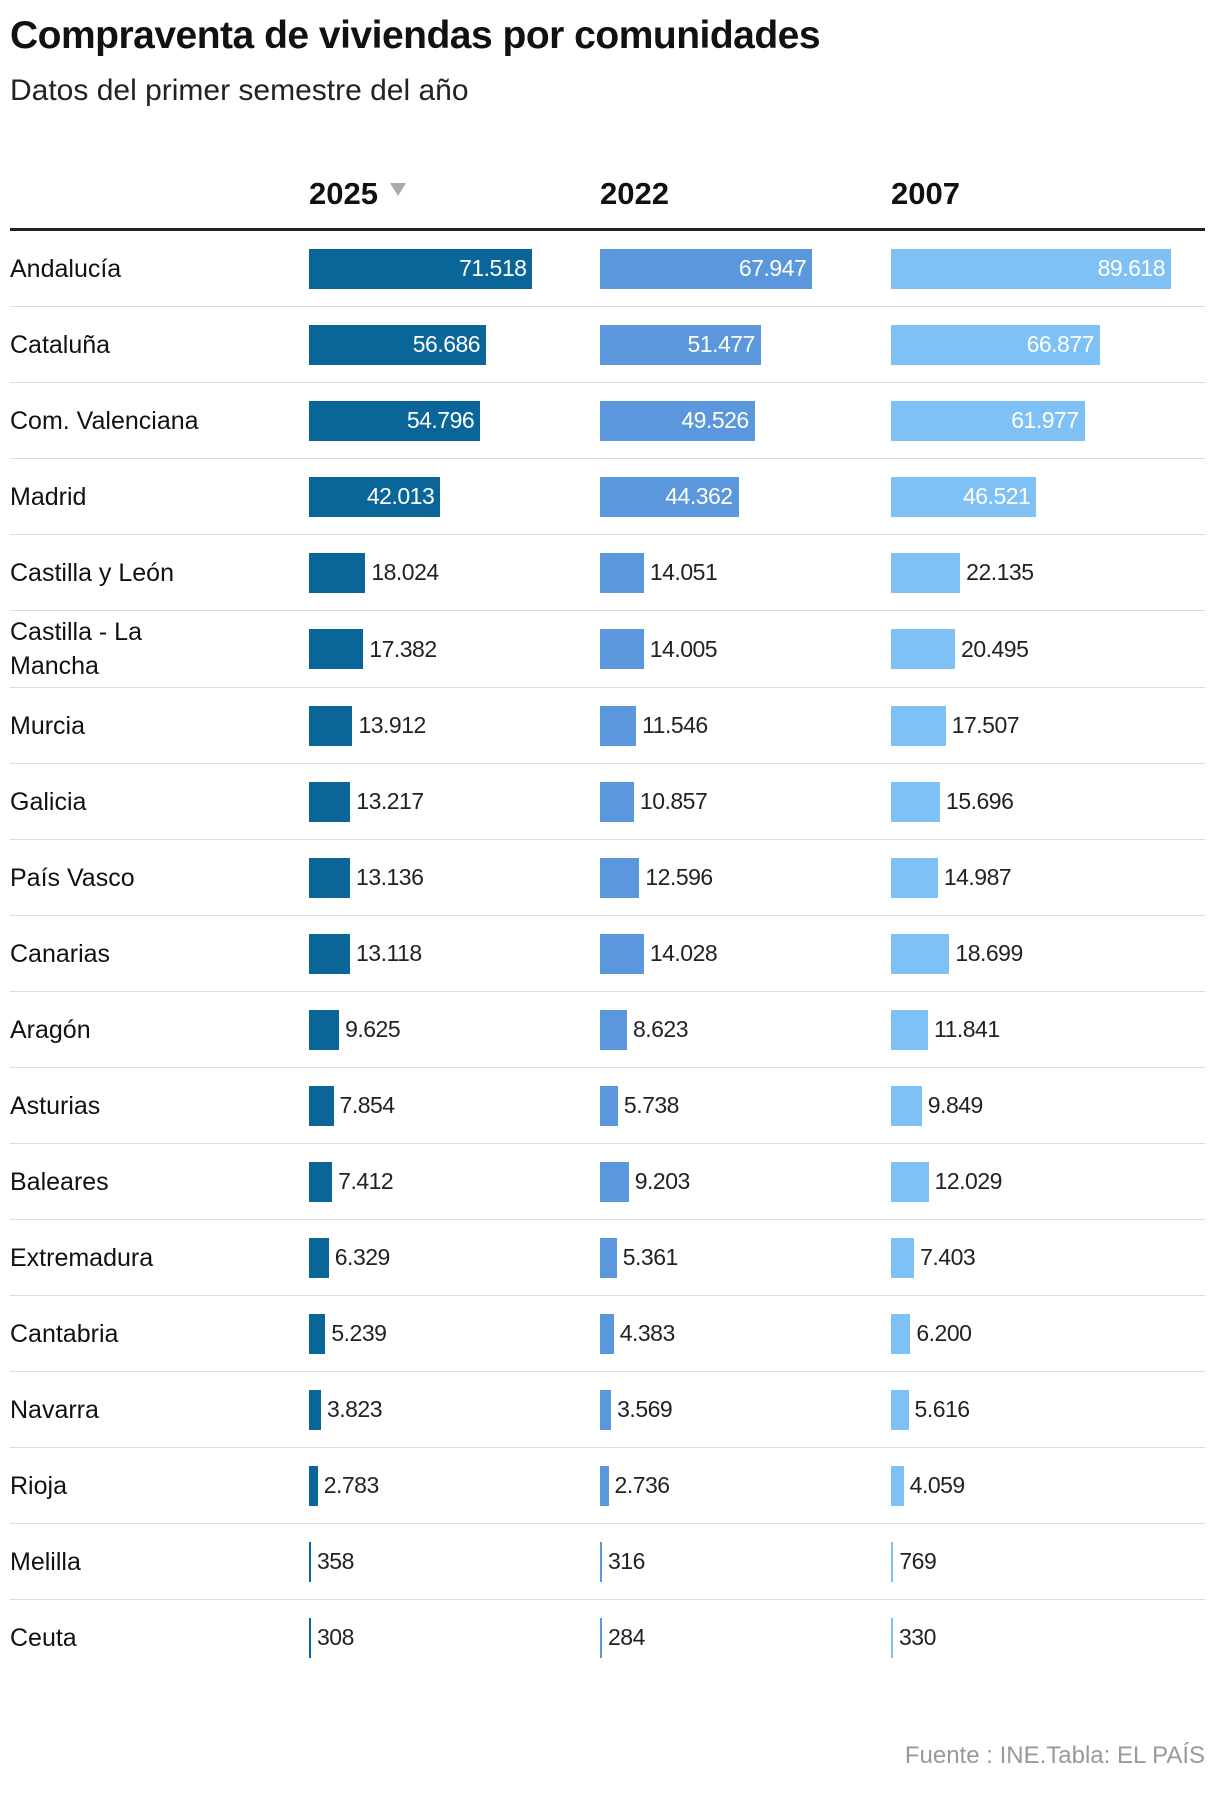  I want to click on bar-cell: 17.507, so click(1048, 725).